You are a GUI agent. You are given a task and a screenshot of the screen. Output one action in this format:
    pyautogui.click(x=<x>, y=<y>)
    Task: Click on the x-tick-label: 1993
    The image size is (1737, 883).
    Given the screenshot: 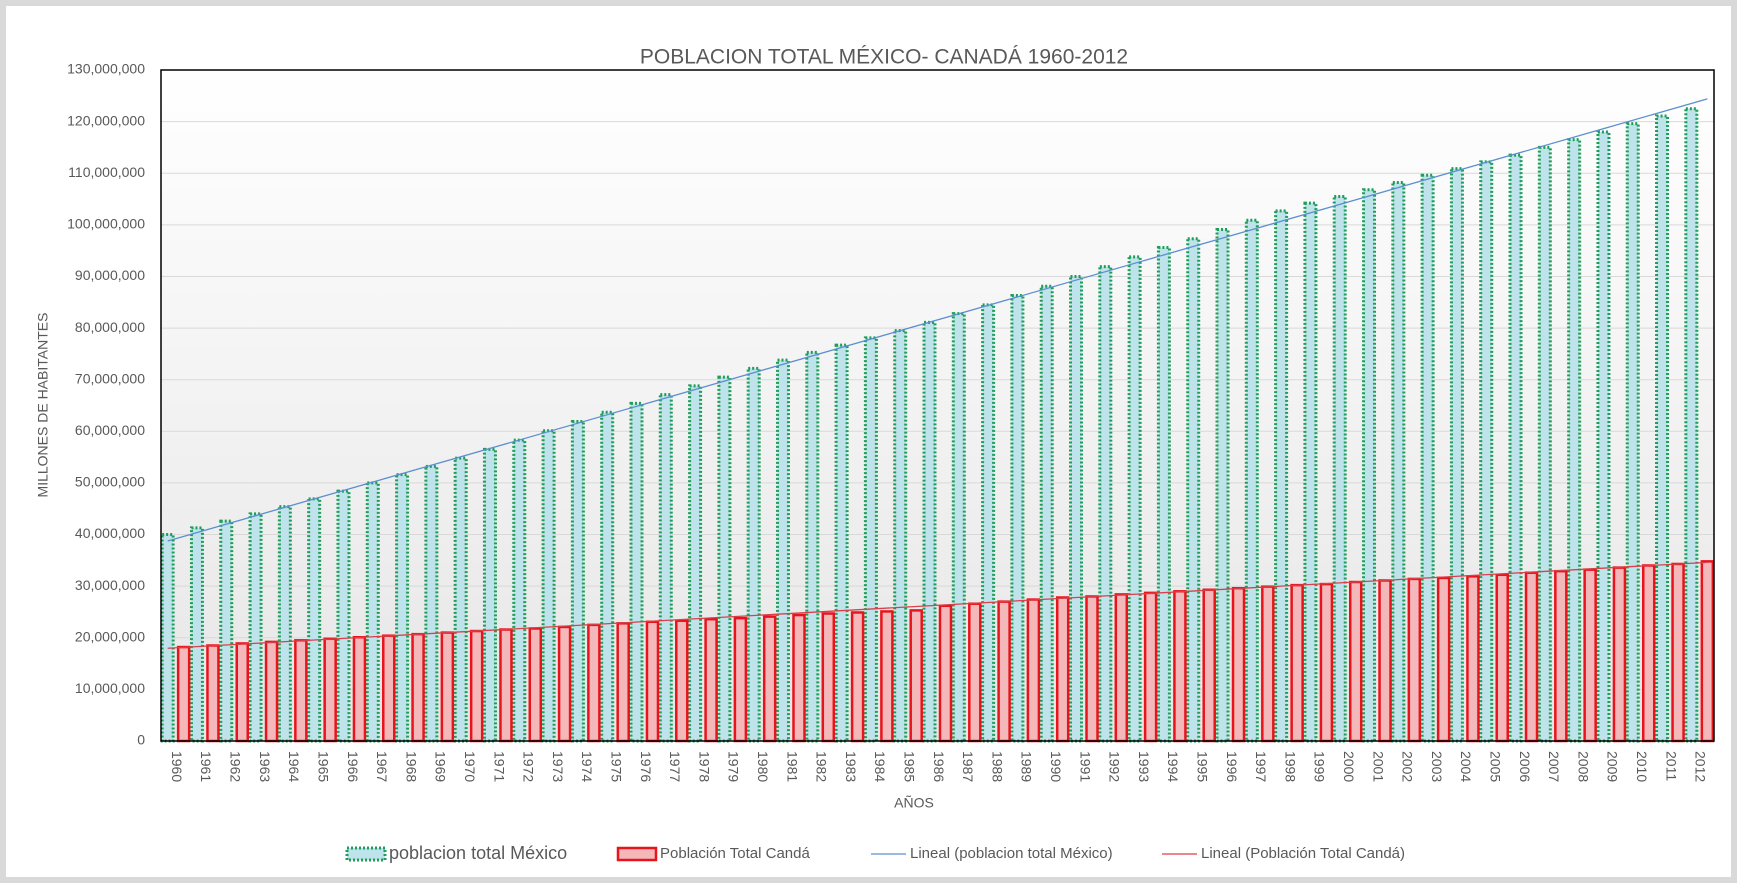 What is the action you would take?
    pyautogui.click(x=1144, y=766)
    